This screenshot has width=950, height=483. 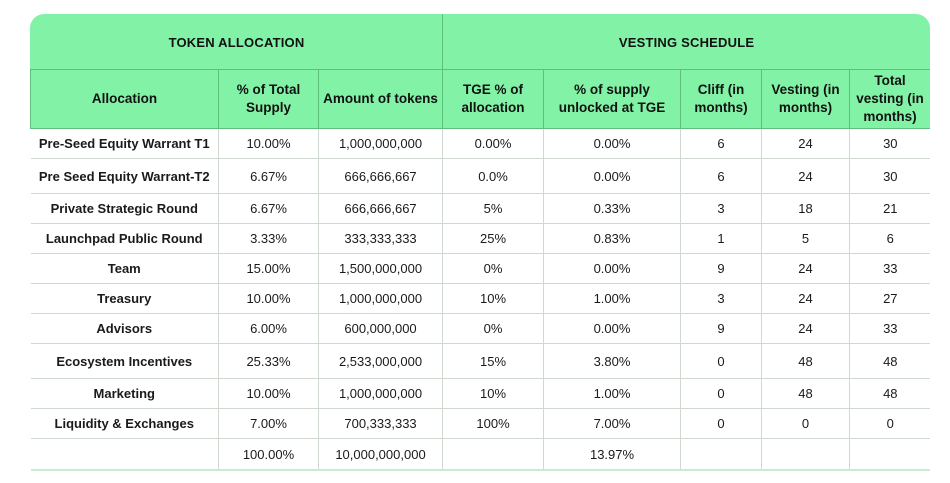 I want to click on cell-amount: 333,333,333, so click(x=380, y=238).